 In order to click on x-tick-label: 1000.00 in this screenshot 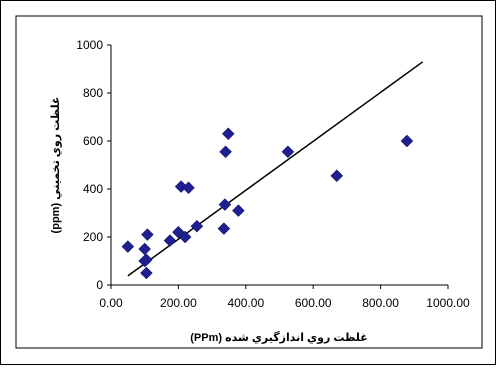, I will do `click(448, 303)`.